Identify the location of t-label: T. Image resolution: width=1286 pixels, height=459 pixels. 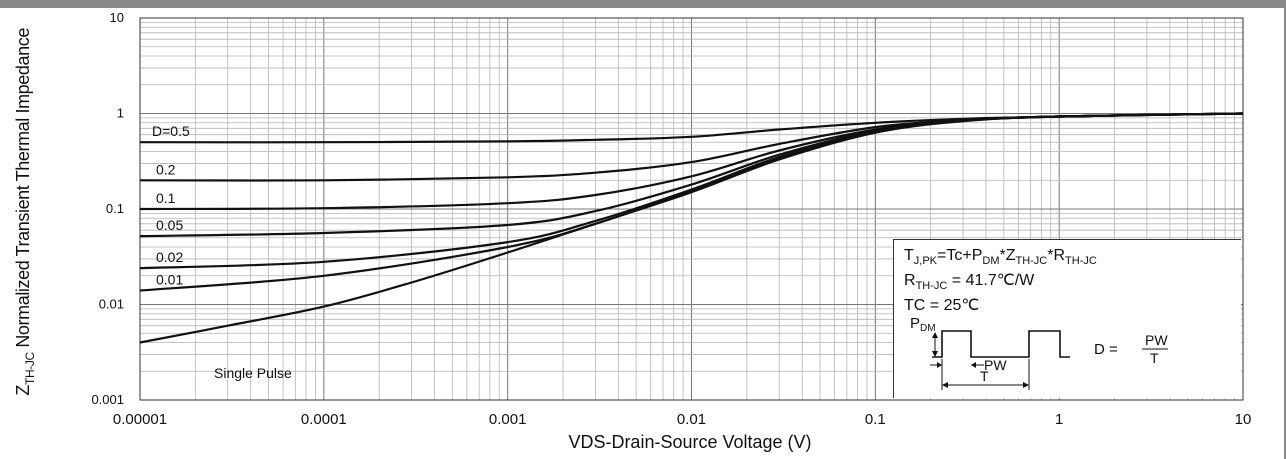
(984, 376).